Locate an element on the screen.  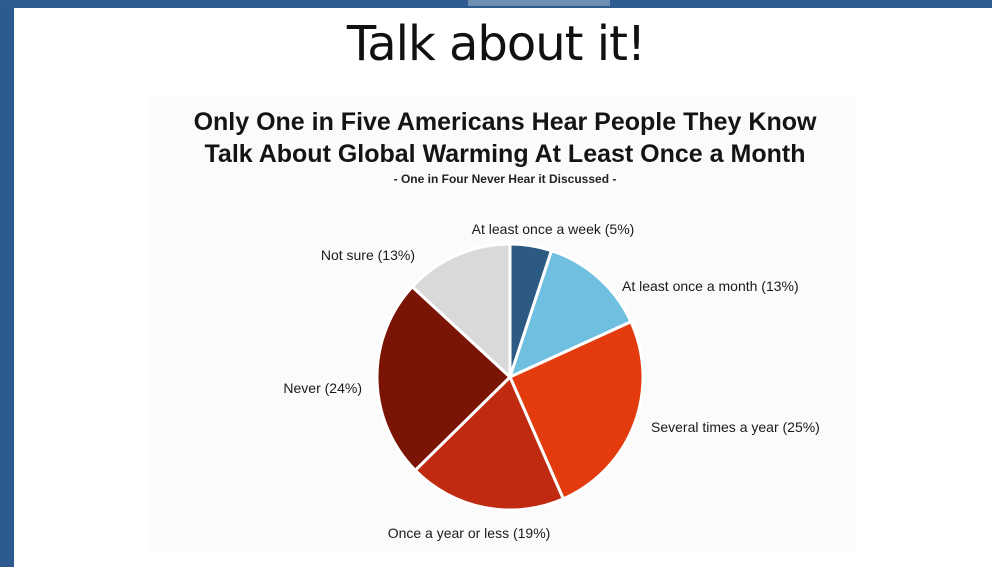
pie-slice-once-a-month is located at coordinates (570, 314).